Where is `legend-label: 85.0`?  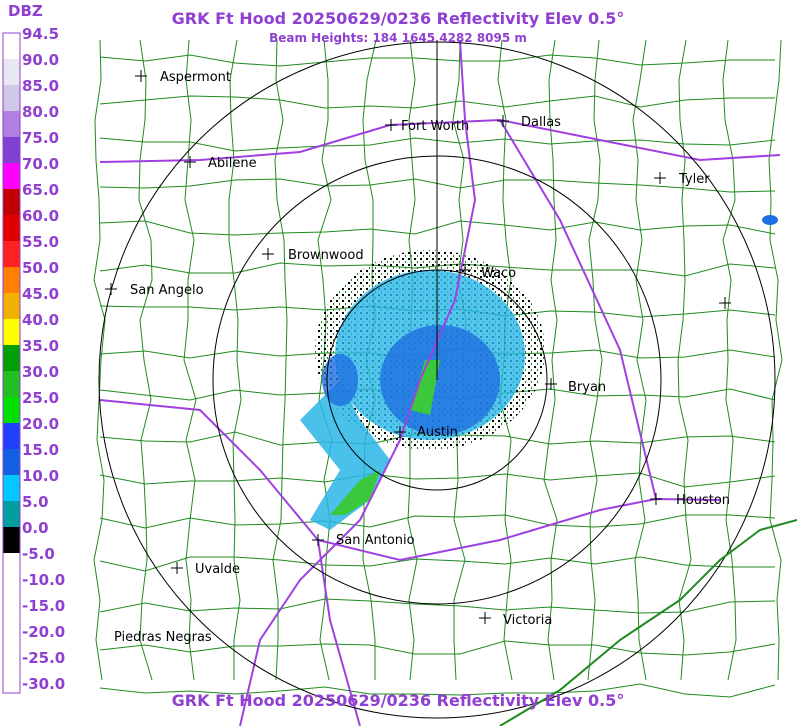
legend-label: 85.0 is located at coordinates (40, 86).